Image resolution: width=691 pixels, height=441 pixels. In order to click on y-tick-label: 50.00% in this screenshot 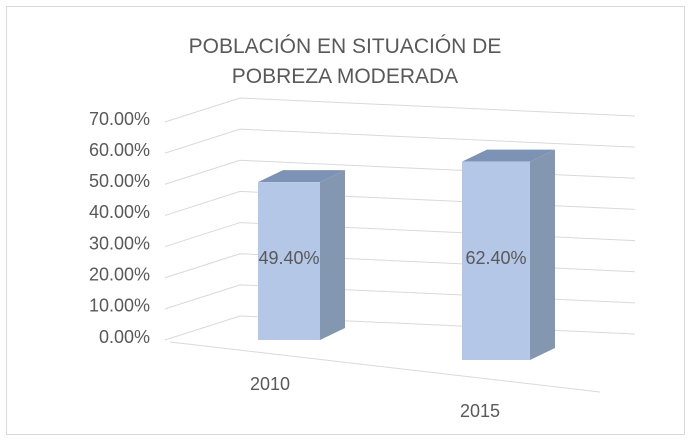, I will do `click(119, 181)`.